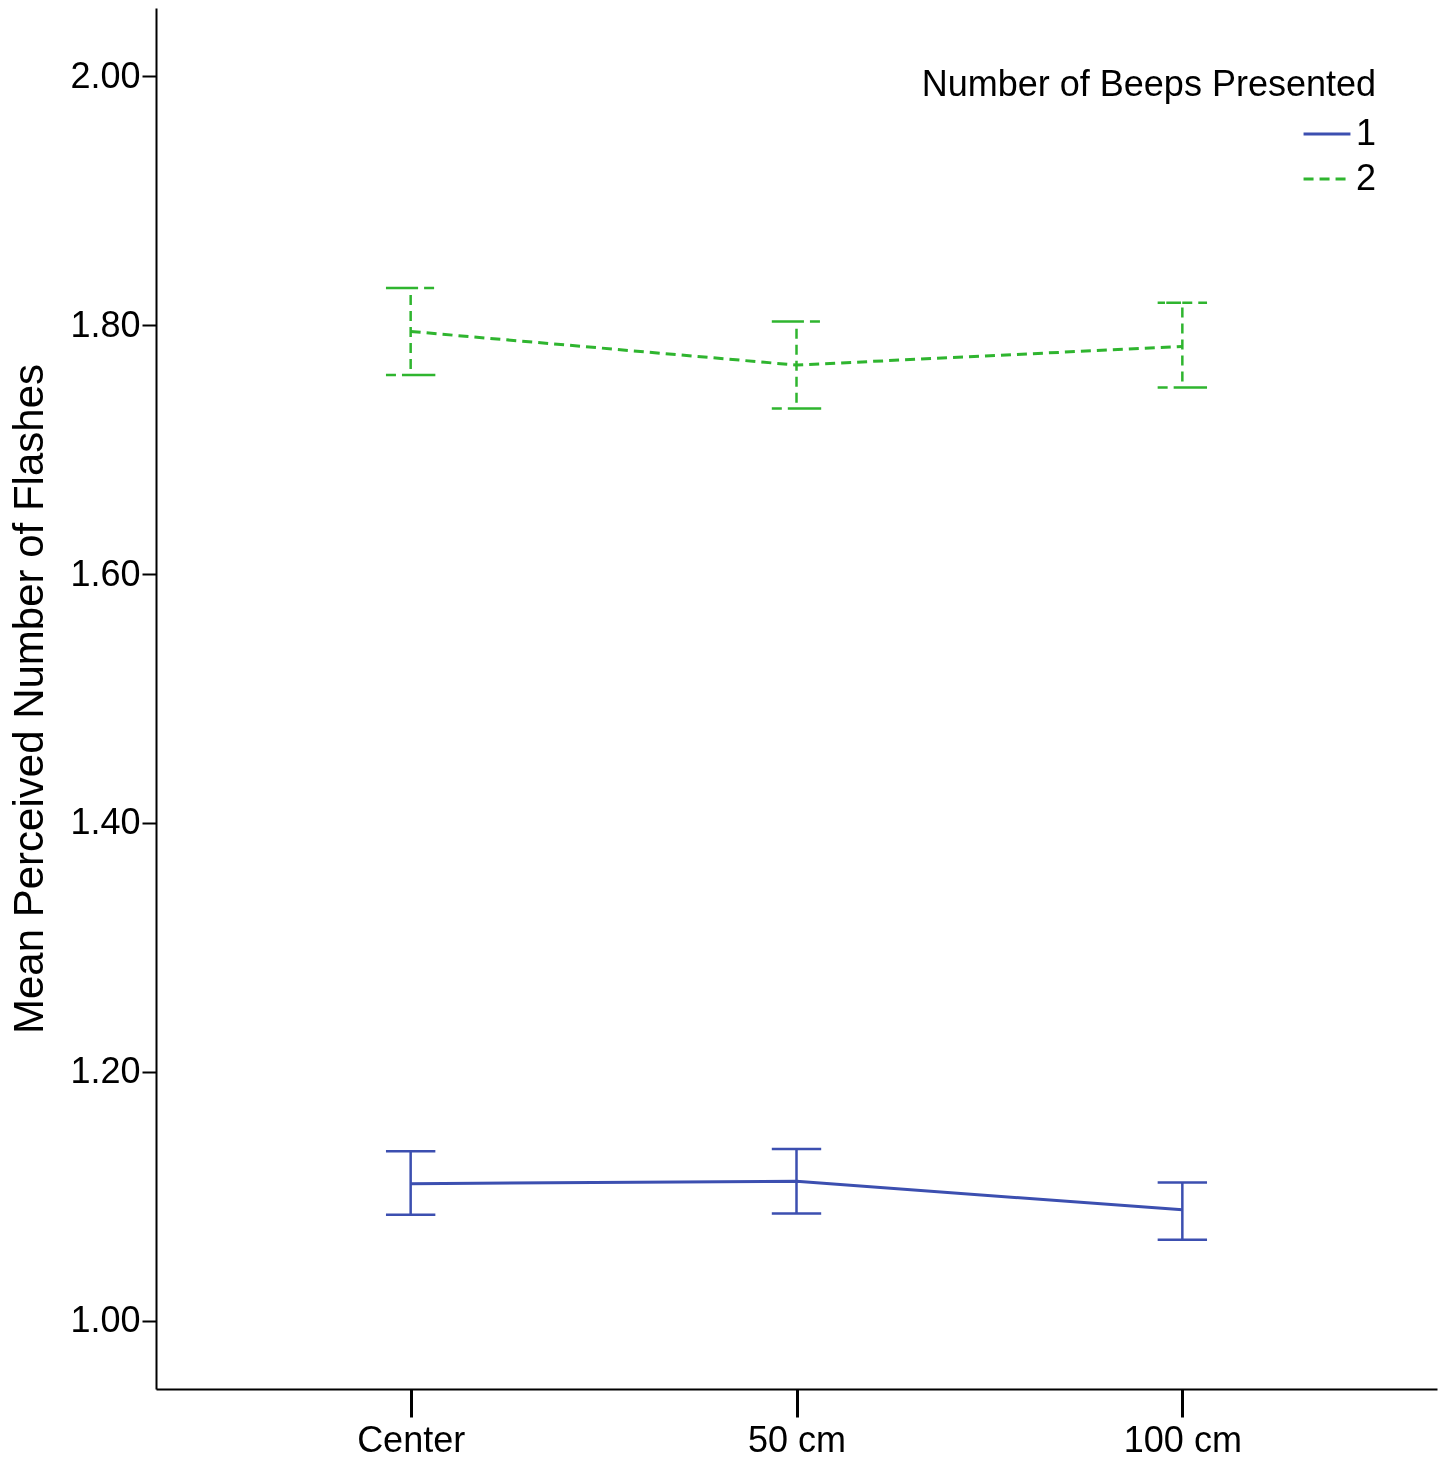  Describe the element at coordinates (105, 324) in the screenshot. I see `y-tick-label: 1.80` at that location.